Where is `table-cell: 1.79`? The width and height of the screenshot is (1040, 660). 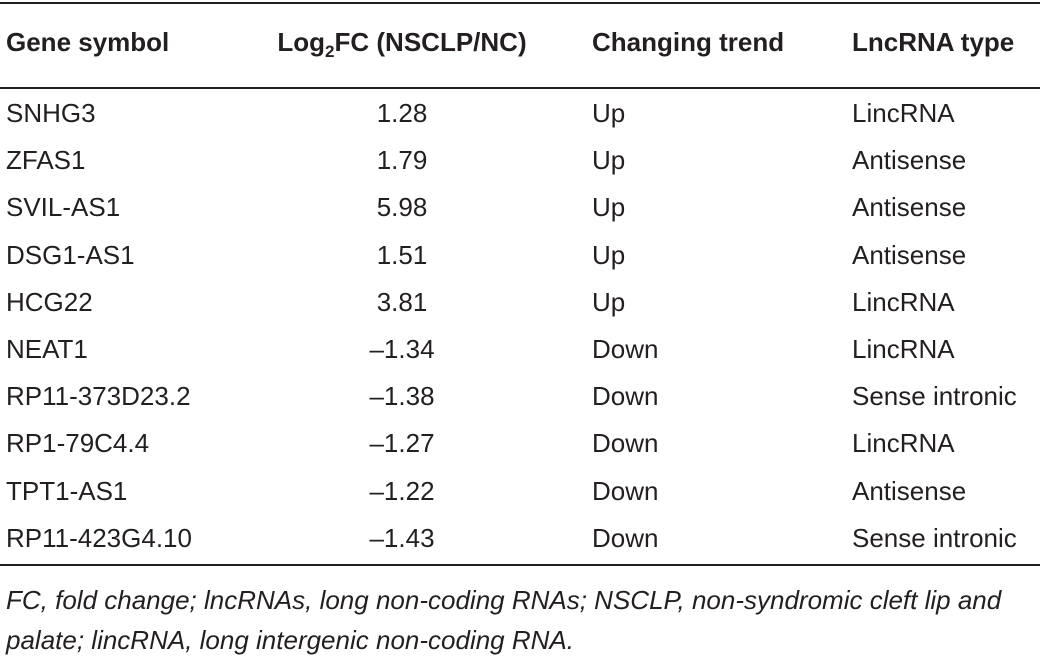 table-cell: 1.79 is located at coordinates (402, 160).